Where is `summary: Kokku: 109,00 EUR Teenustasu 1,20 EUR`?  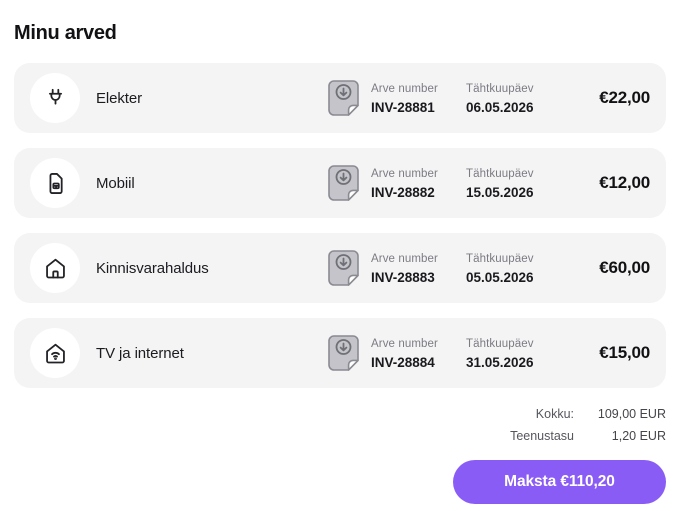
summary: Kokku: 109,00 EUR Teenustasu 1,20 EUR is located at coordinates (340, 425).